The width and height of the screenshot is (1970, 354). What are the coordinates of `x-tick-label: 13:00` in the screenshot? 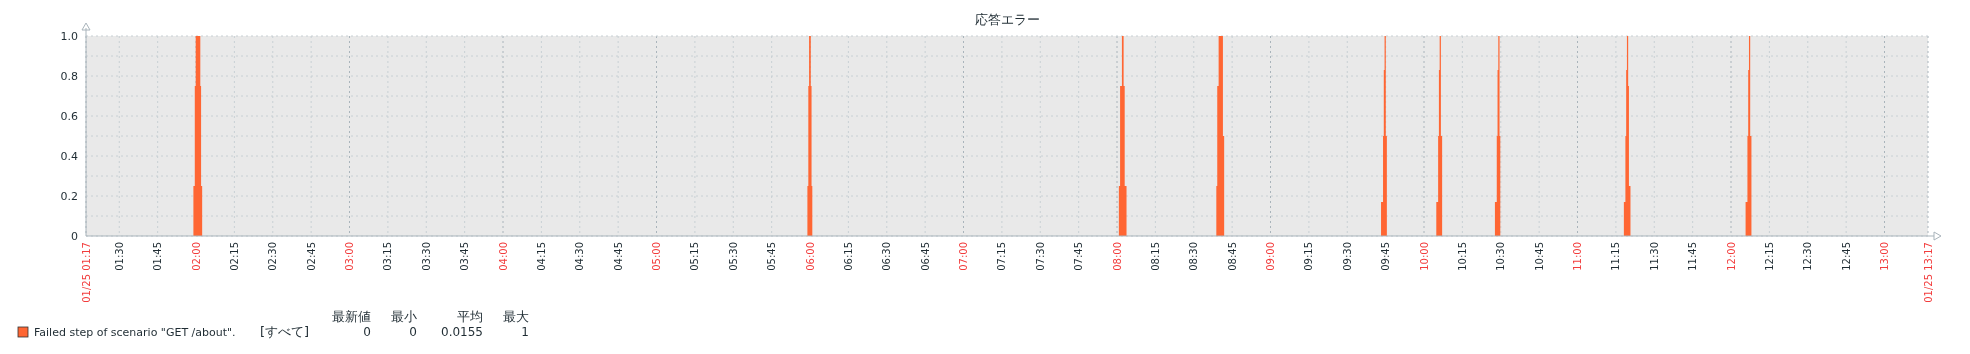 It's located at (1885, 256).